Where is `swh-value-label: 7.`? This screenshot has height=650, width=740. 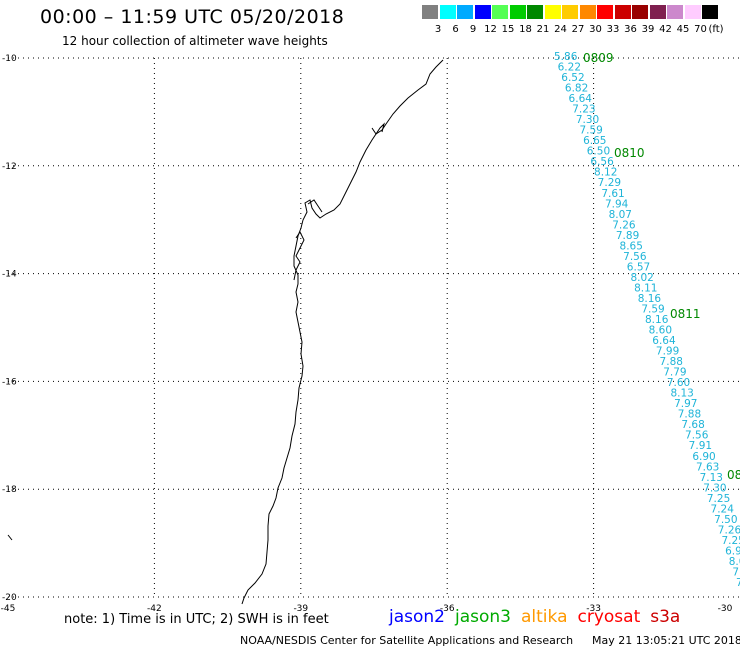 swh-value-label: 7. is located at coordinates (736, 572).